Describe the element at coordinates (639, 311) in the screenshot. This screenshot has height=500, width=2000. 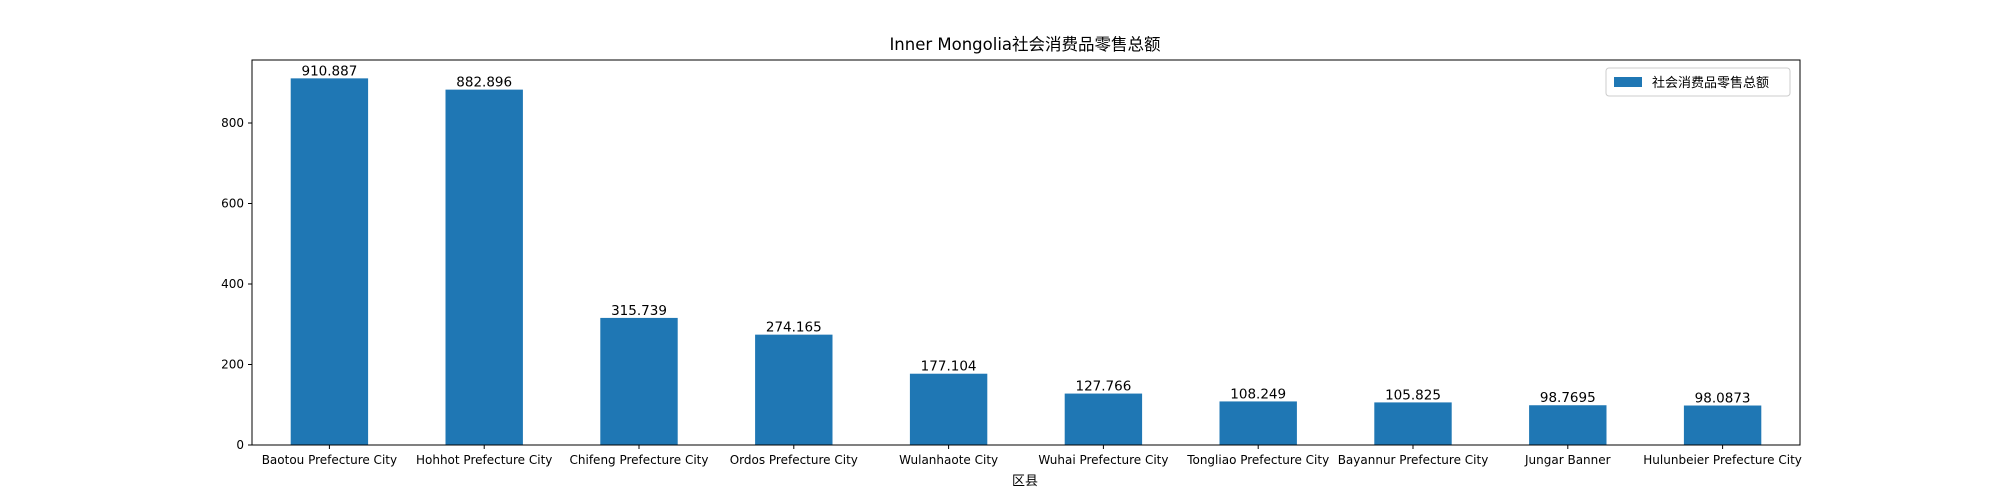
I see `value-label: 315.739` at that location.